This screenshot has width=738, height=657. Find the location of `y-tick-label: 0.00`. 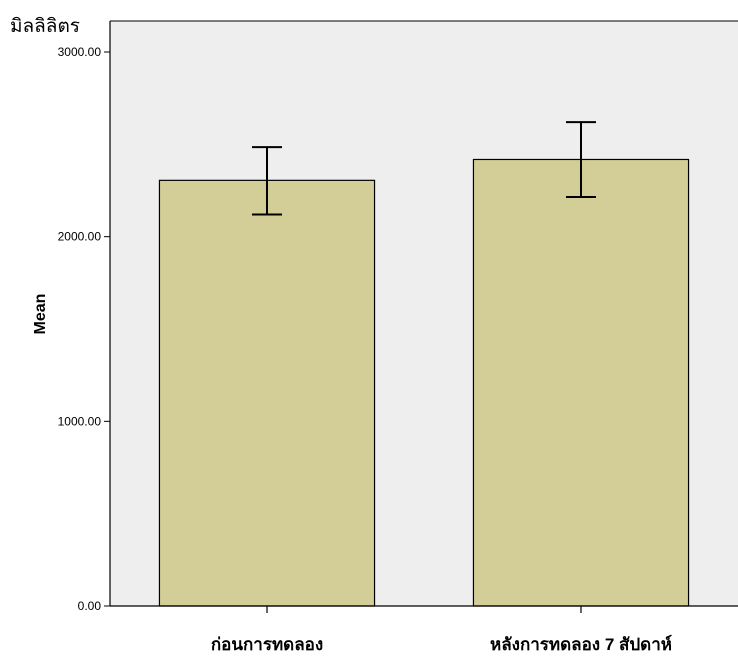

y-tick-label: 0.00 is located at coordinates (90, 606).